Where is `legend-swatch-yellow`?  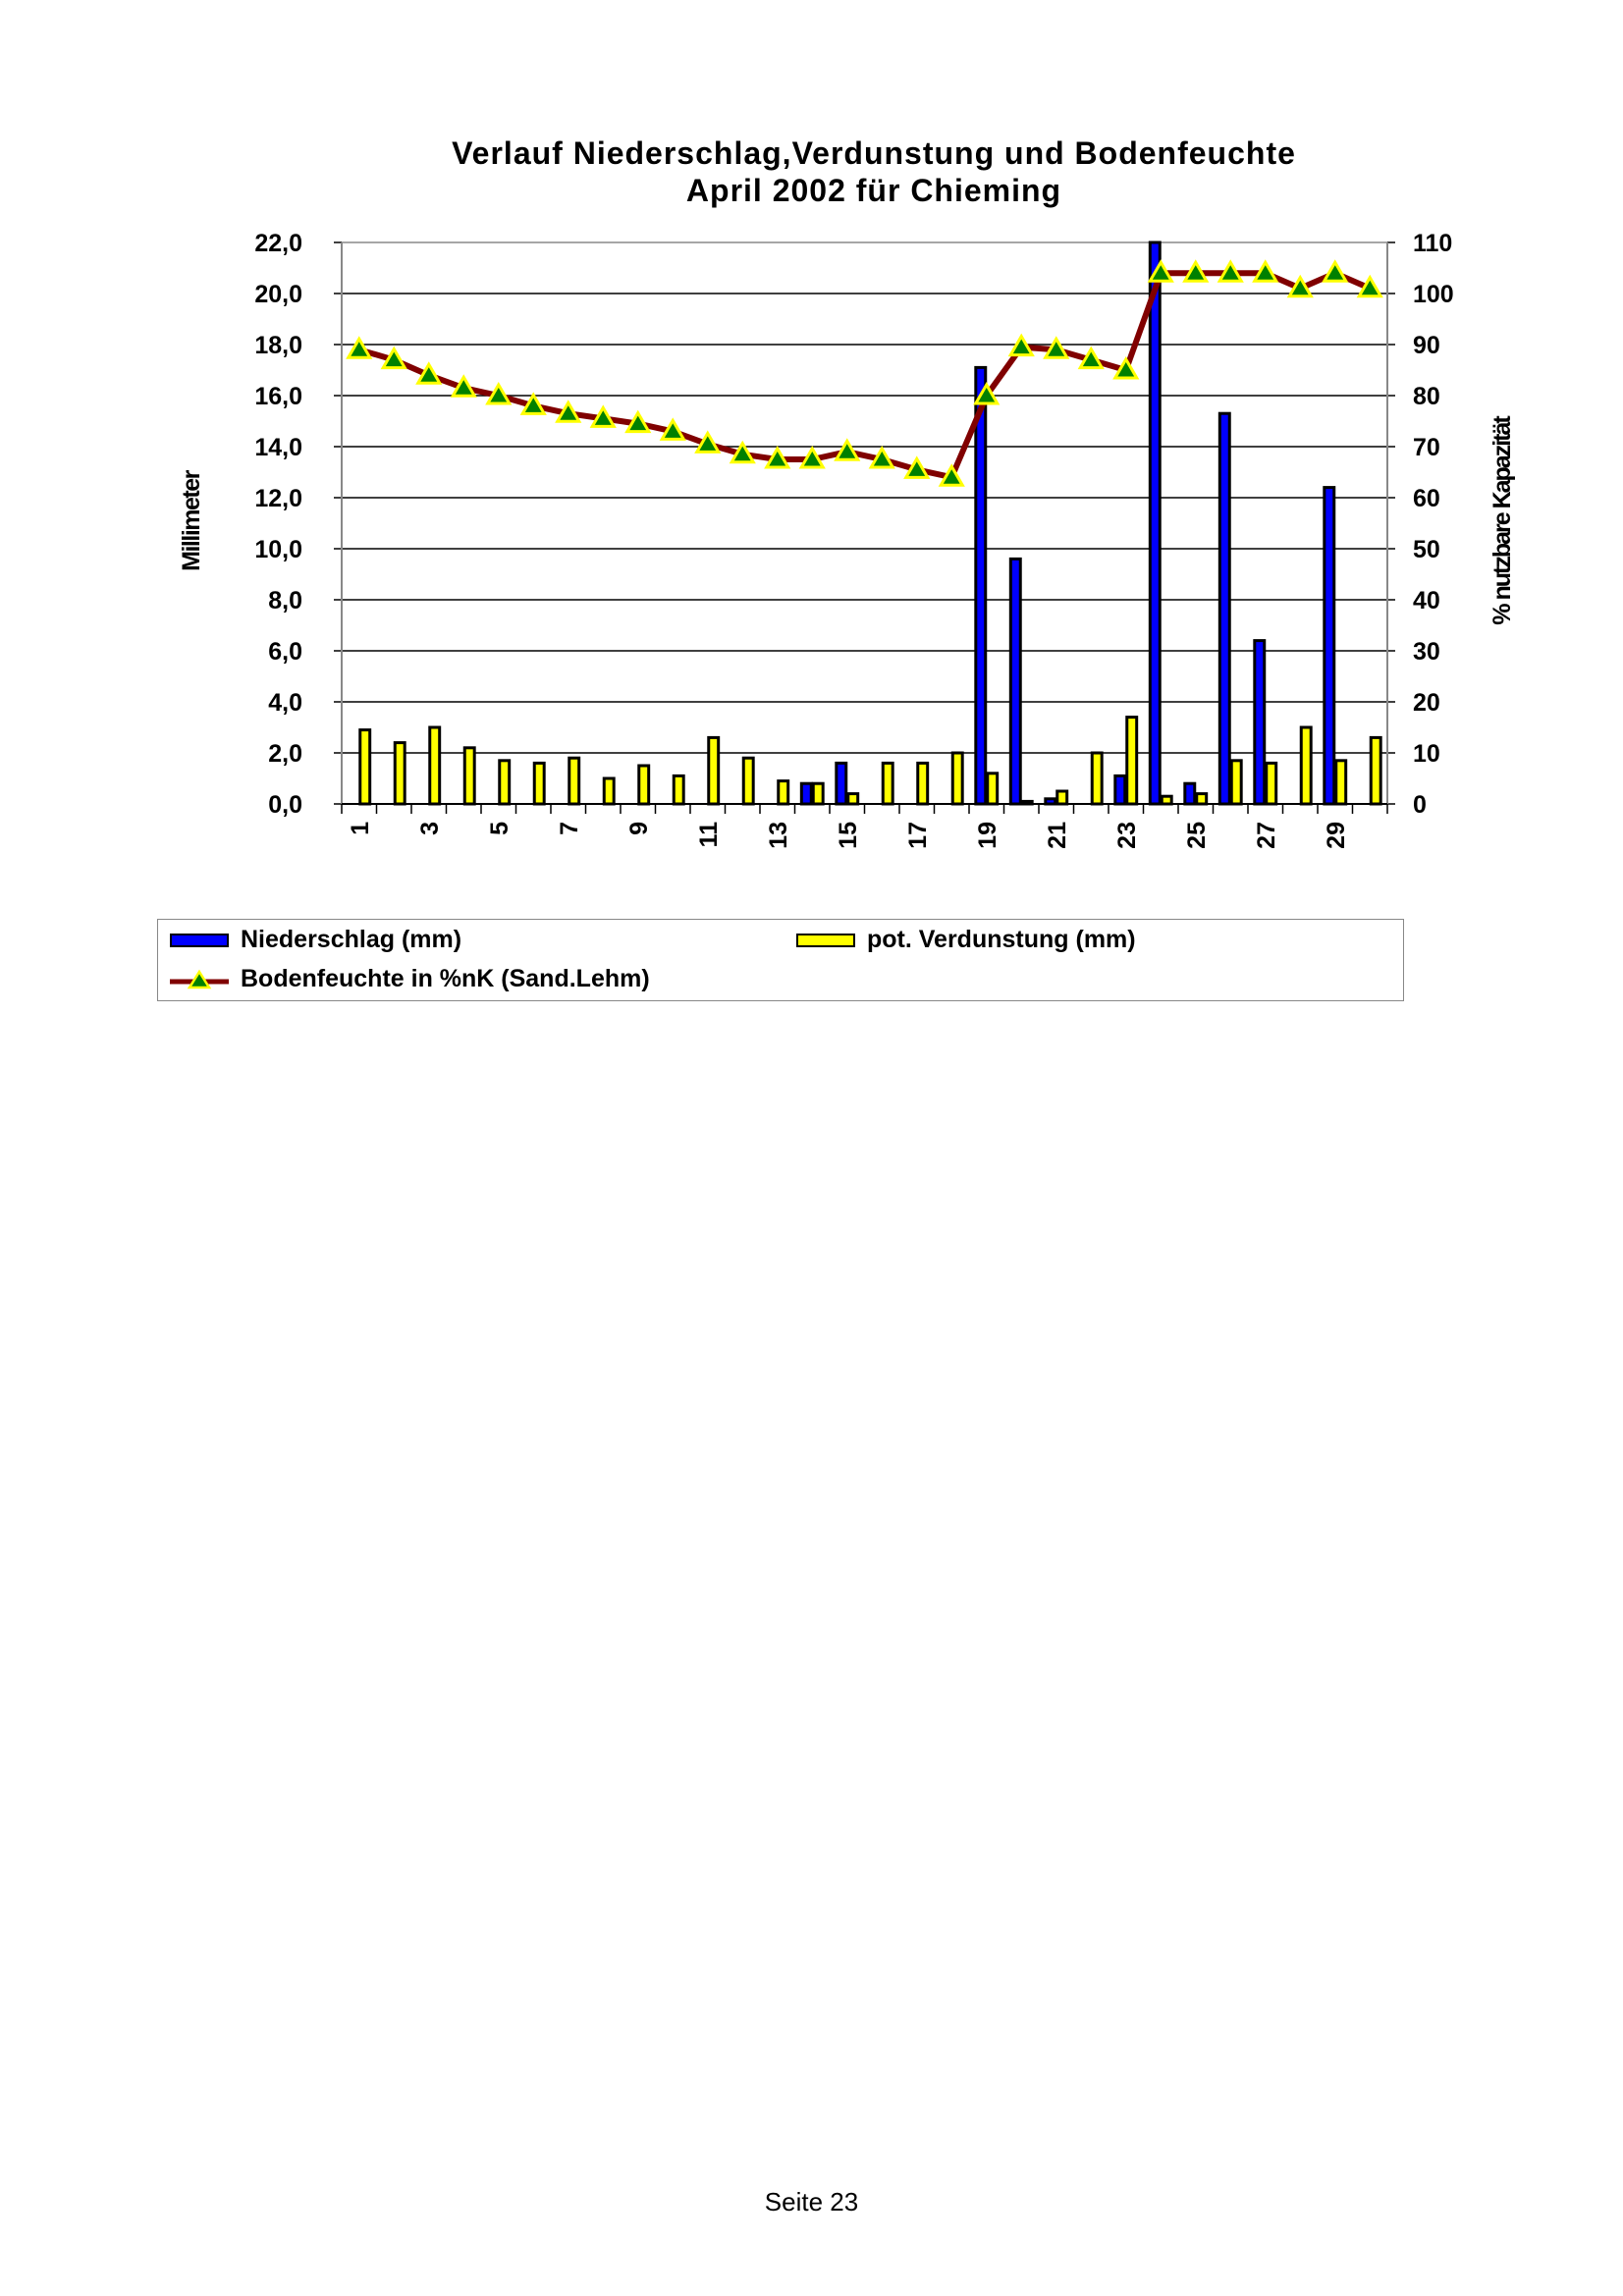 legend-swatch-yellow is located at coordinates (825, 940).